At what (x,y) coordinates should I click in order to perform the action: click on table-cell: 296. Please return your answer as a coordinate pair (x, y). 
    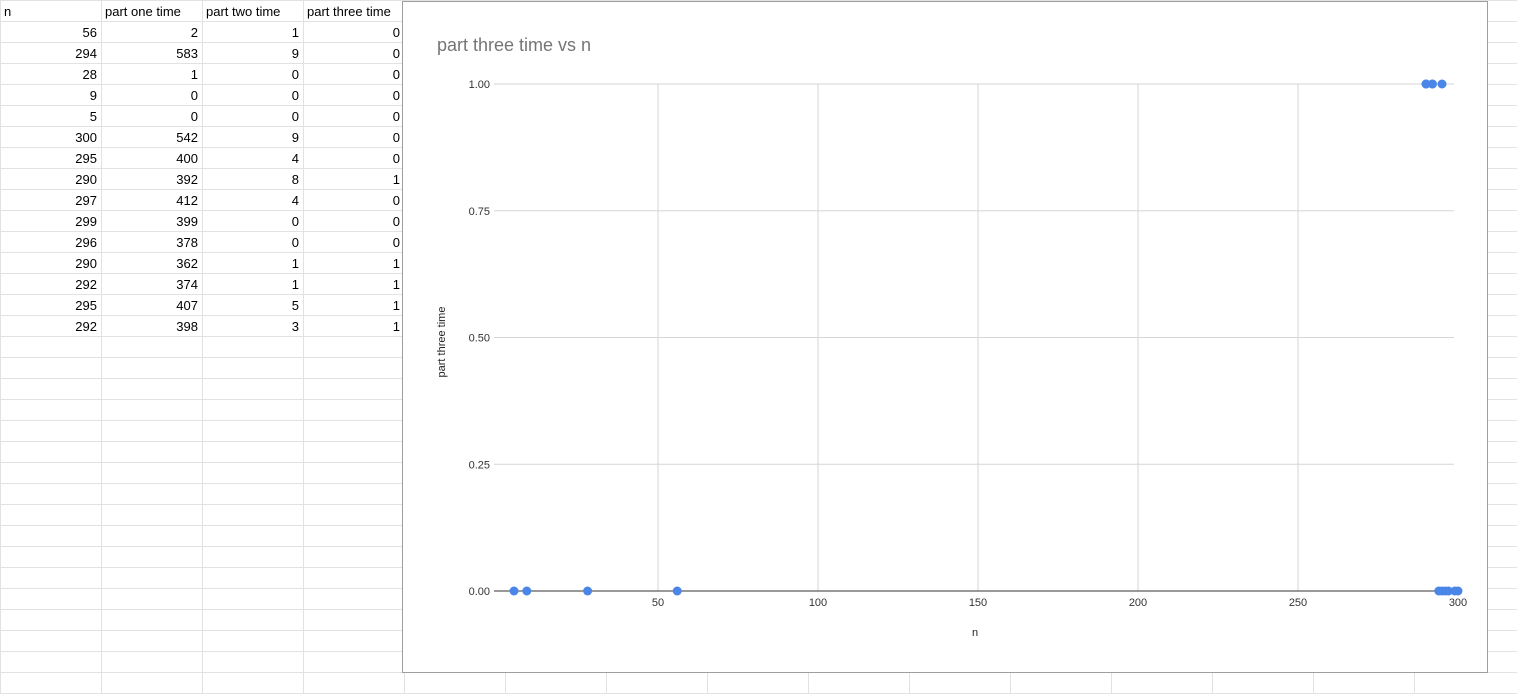
    Looking at the image, I should click on (86, 242).